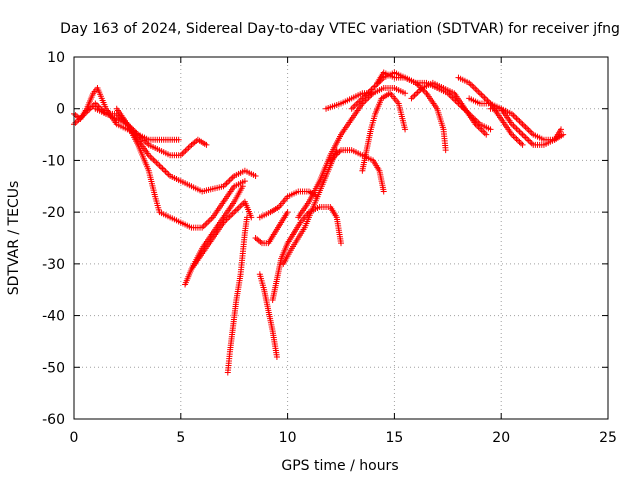 Image resolution: width=640 pixels, height=480 pixels. Describe the element at coordinates (60, 110) in the screenshot. I see `y-tick-label: 0` at that location.